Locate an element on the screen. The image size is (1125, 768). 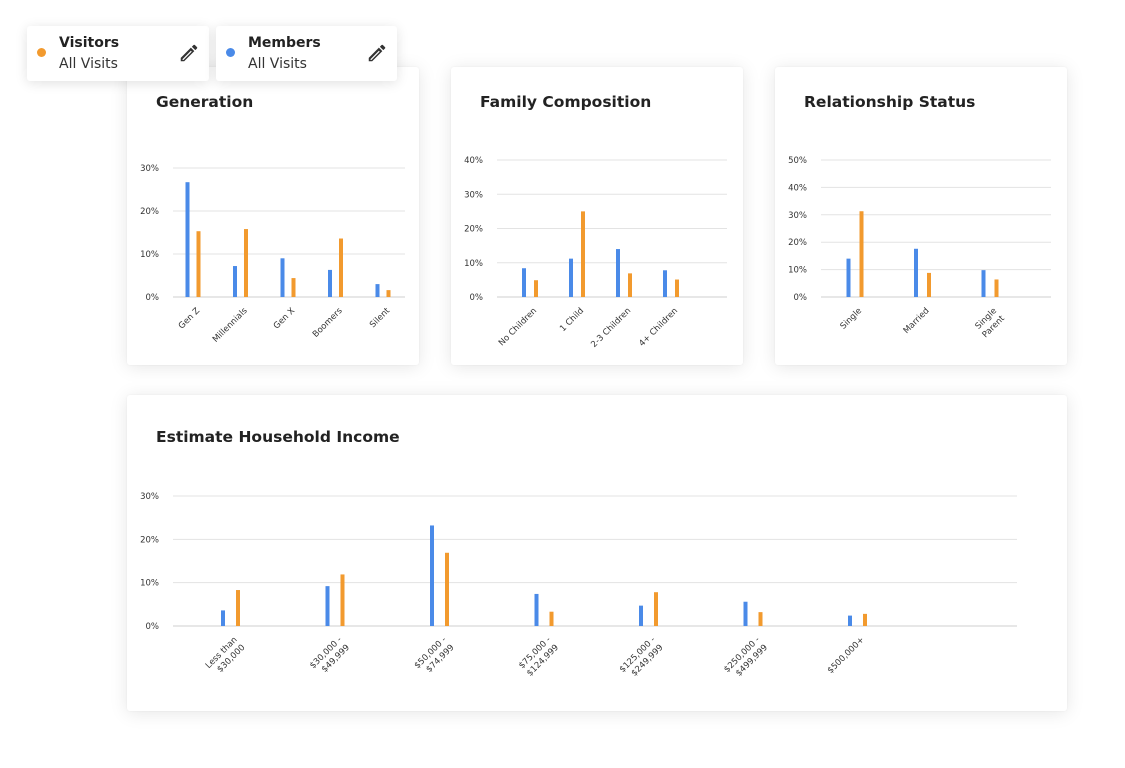
x-tick-label: Gen Z is located at coordinates (189, 318).